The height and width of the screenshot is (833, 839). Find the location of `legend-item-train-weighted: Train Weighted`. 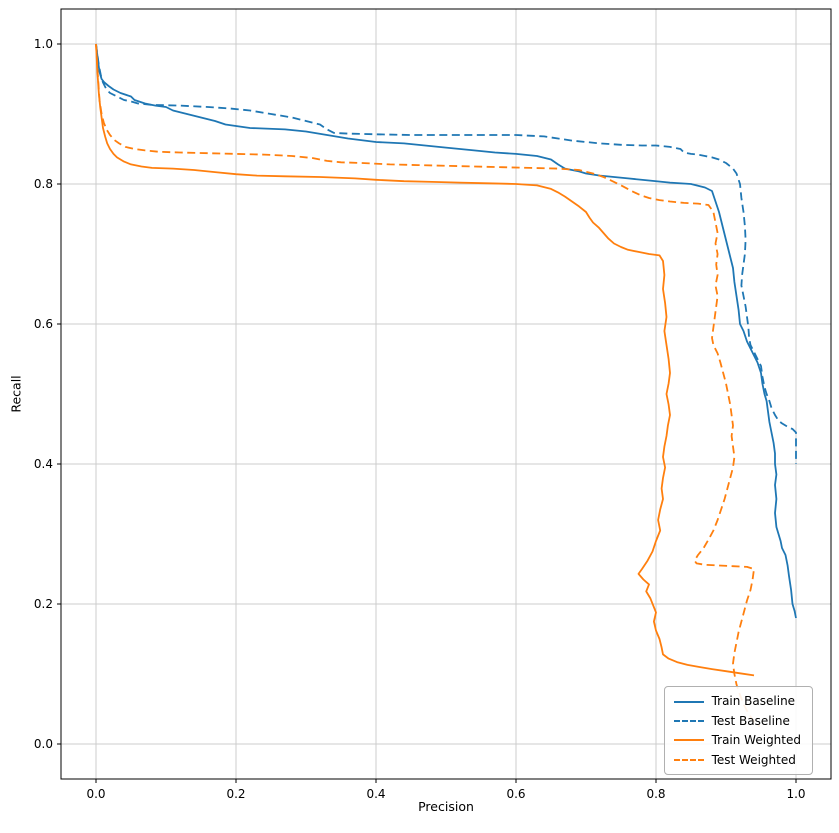

legend-item-train-weighted: Train Weighted is located at coordinates (737, 740).